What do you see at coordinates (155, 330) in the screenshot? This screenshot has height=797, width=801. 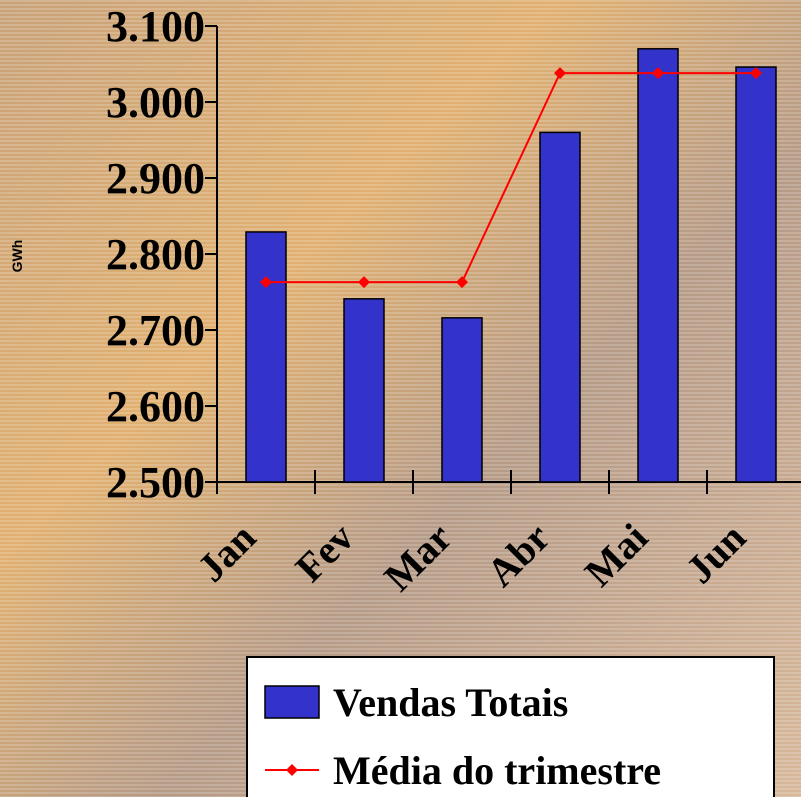 I see `y-tick-label: 2.700` at bounding box center [155, 330].